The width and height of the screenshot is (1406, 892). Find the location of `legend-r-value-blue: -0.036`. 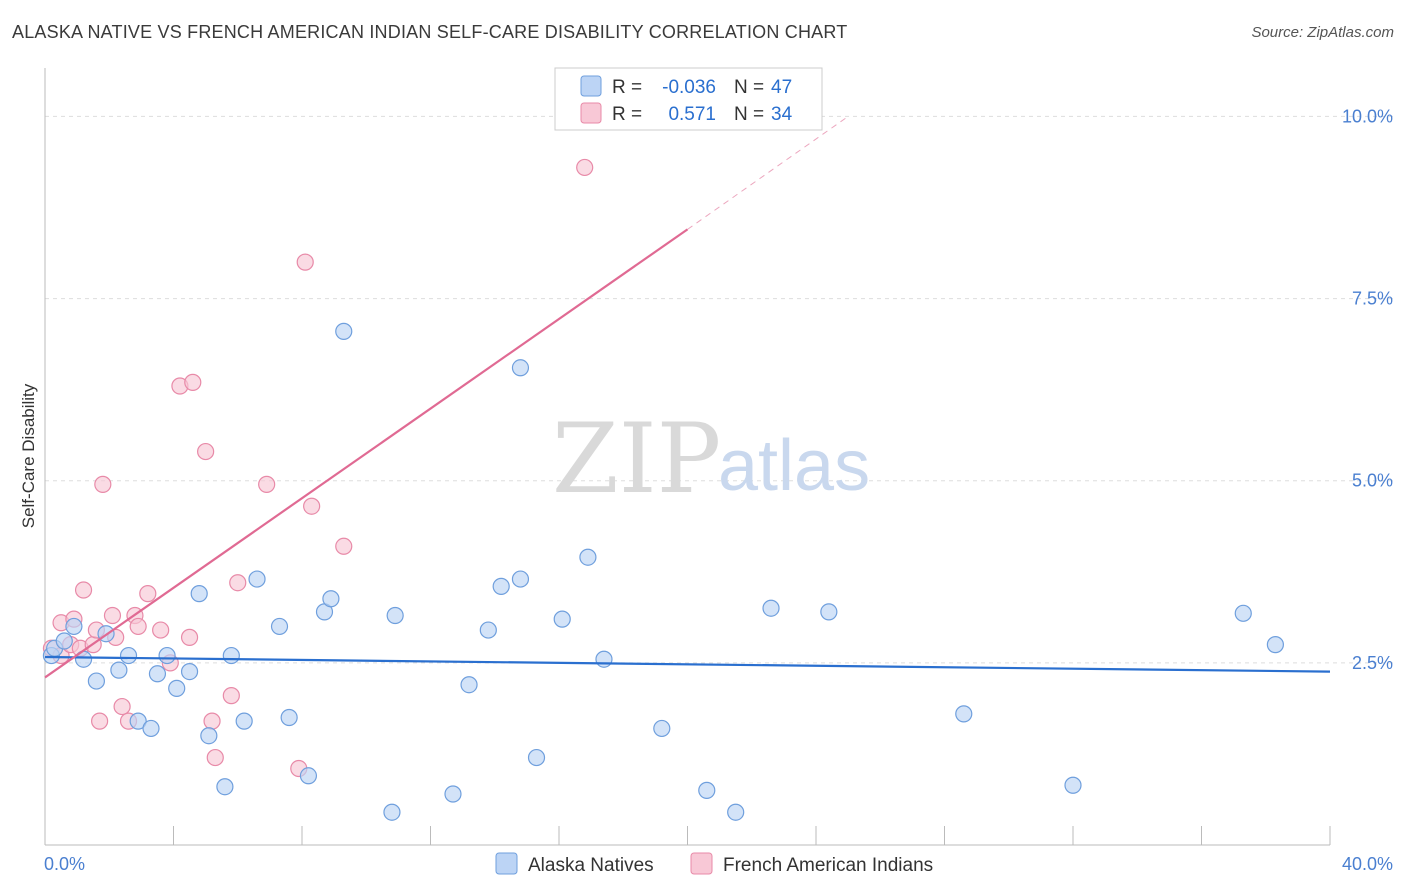

legend-r-value-blue: -0.036 is located at coordinates (689, 87).